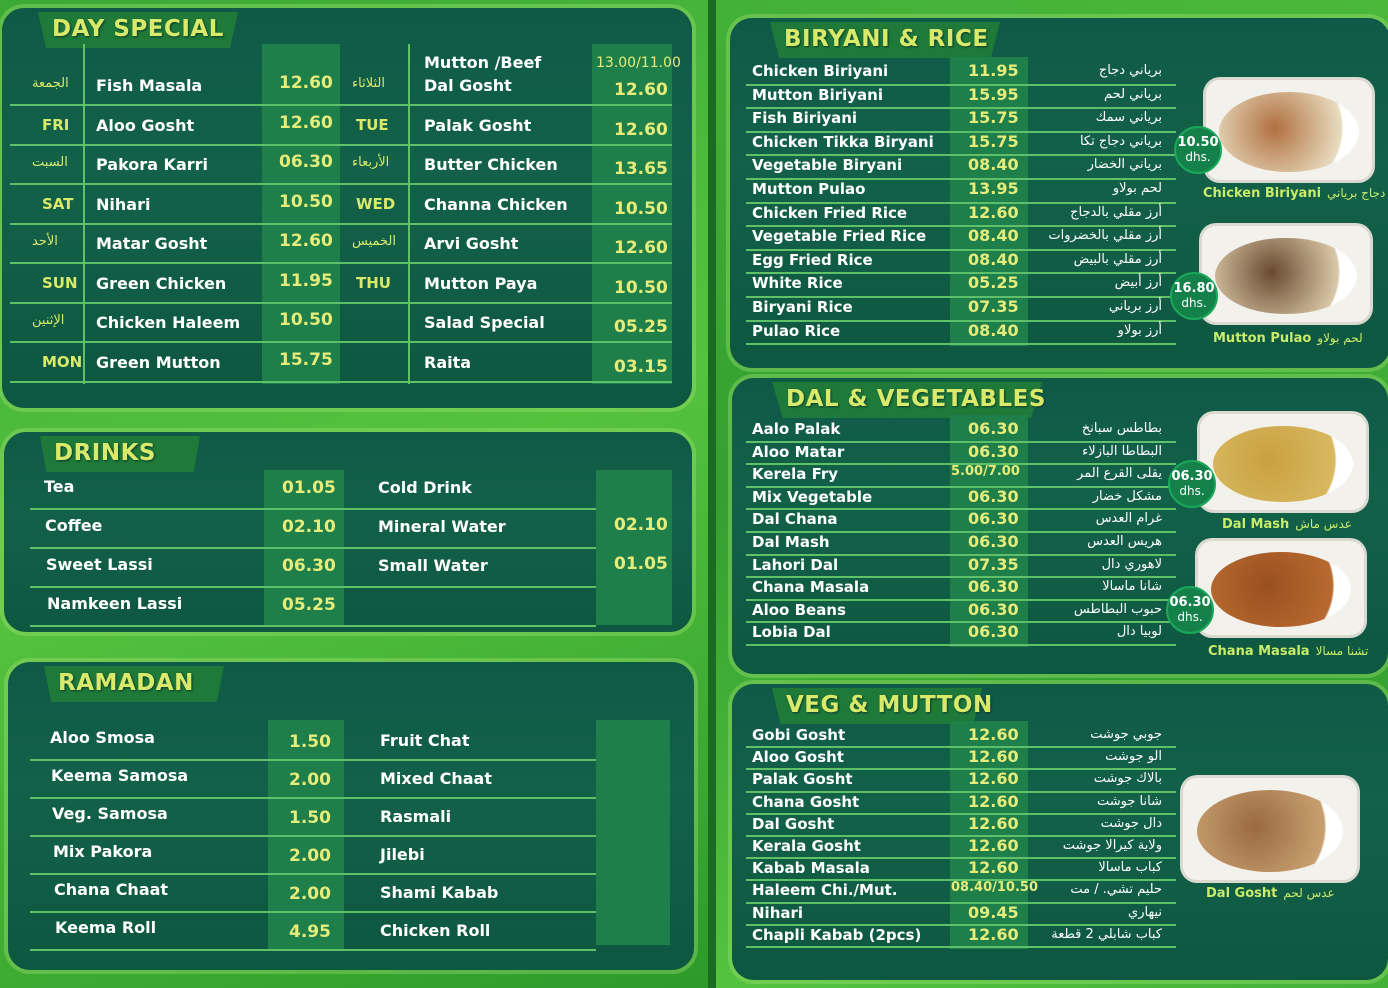 This screenshot has width=1388, height=988. I want to click on dish-name: Green Mutton, so click(158, 362).